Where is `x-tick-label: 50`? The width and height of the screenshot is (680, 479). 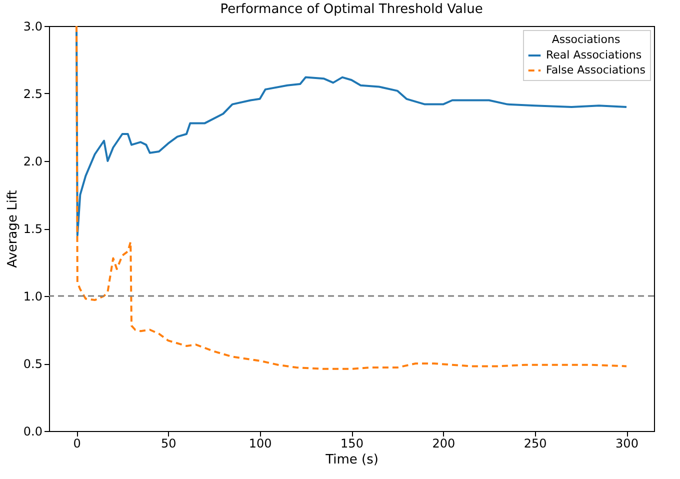 x-tick-label: 50 is located at coordinates (168, 443).